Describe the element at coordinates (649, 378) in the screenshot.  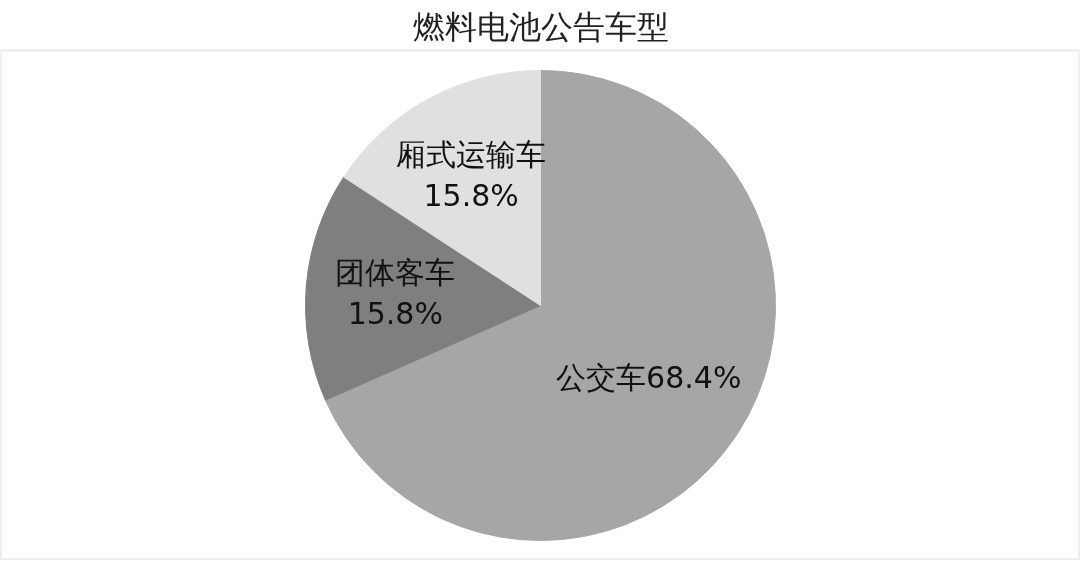
I see `slice-label: 公交车68.4%` at that location.